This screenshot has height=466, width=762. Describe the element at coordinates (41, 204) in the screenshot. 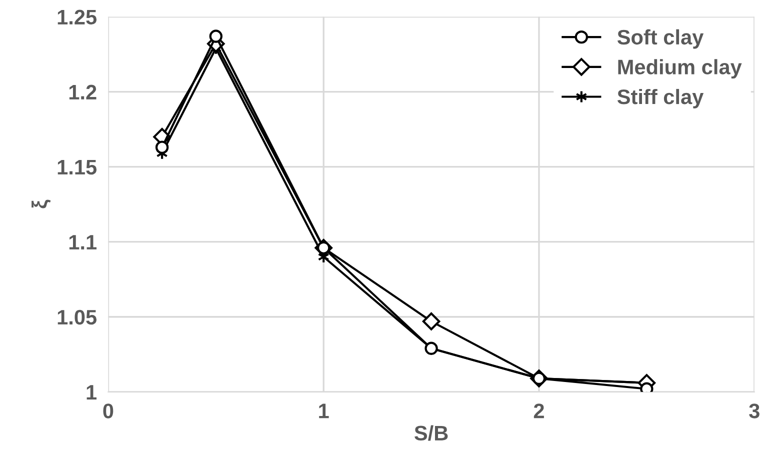

I see `y-axis-title: ξ` at that location.